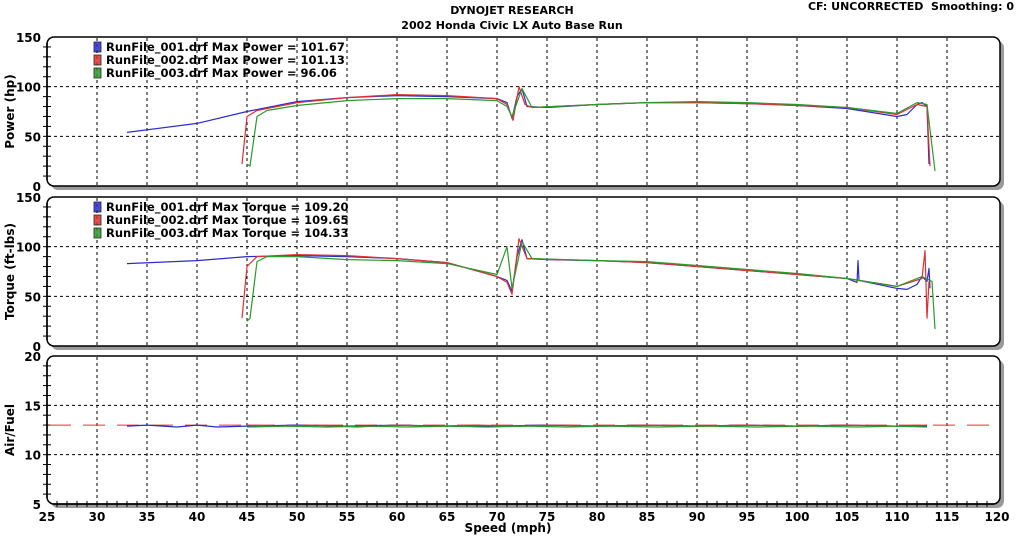  Describe the element at coordinates (911, 6) in the screenshot. I see `correction-status: CF: UNCORRECTED Smoothing: 0` at that location.